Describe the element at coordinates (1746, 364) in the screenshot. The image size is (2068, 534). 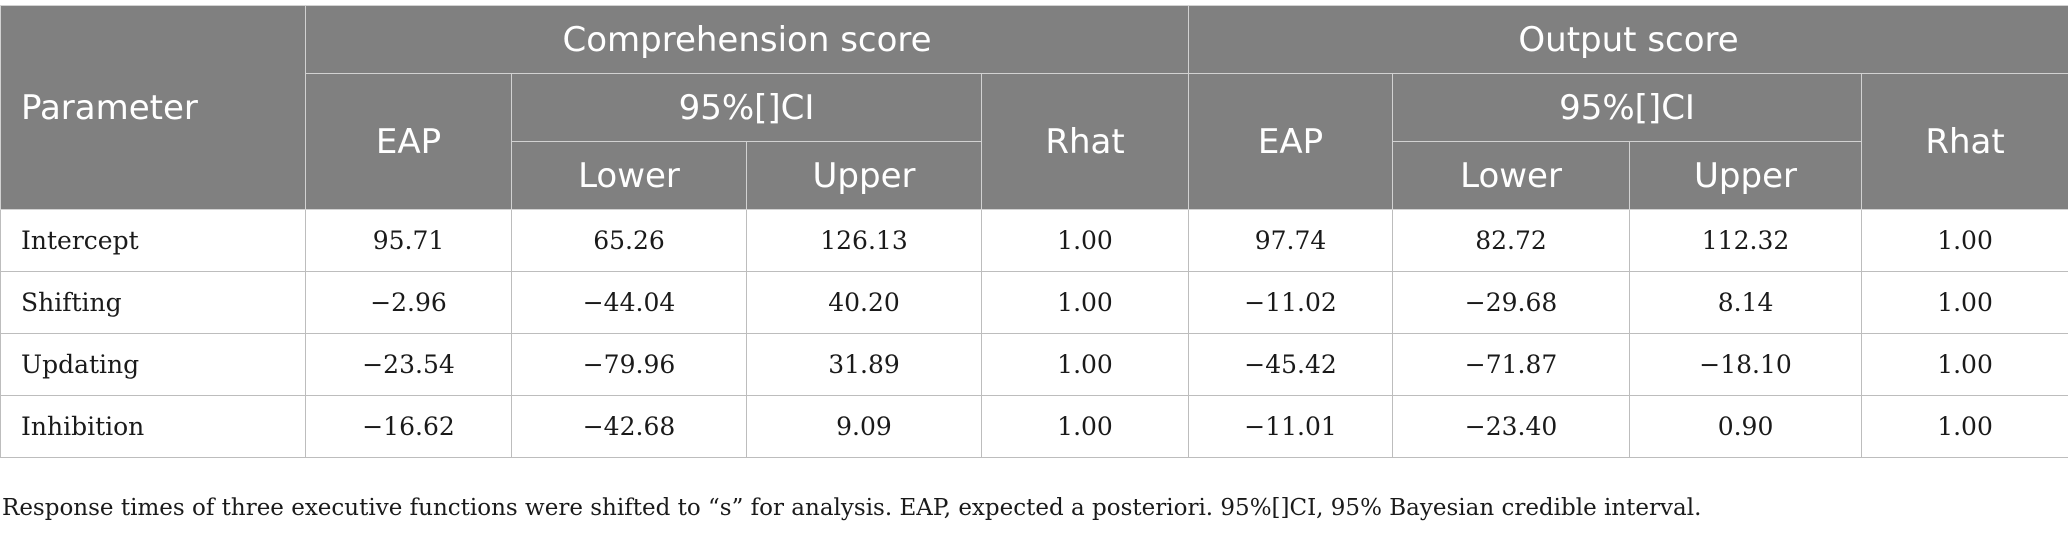
I see `table-cell: −18.10` at that location.